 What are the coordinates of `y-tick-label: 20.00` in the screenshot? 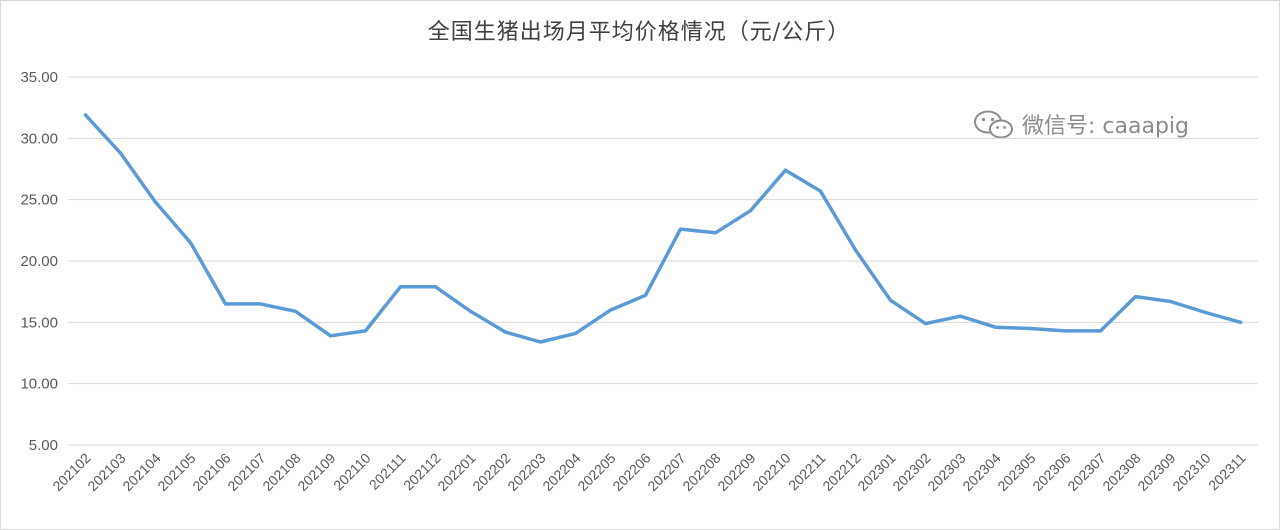 It's located at (39, 261).